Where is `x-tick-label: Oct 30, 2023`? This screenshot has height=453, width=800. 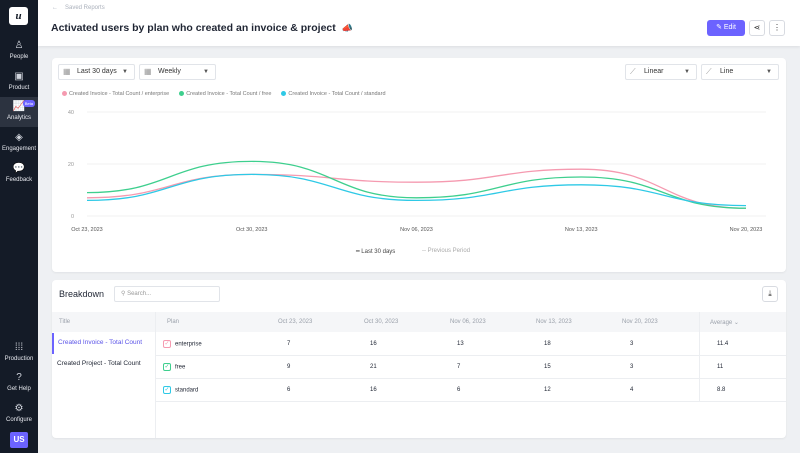 x-tick-label: Oct 30, 2023 is located at coordinates (252, 230).